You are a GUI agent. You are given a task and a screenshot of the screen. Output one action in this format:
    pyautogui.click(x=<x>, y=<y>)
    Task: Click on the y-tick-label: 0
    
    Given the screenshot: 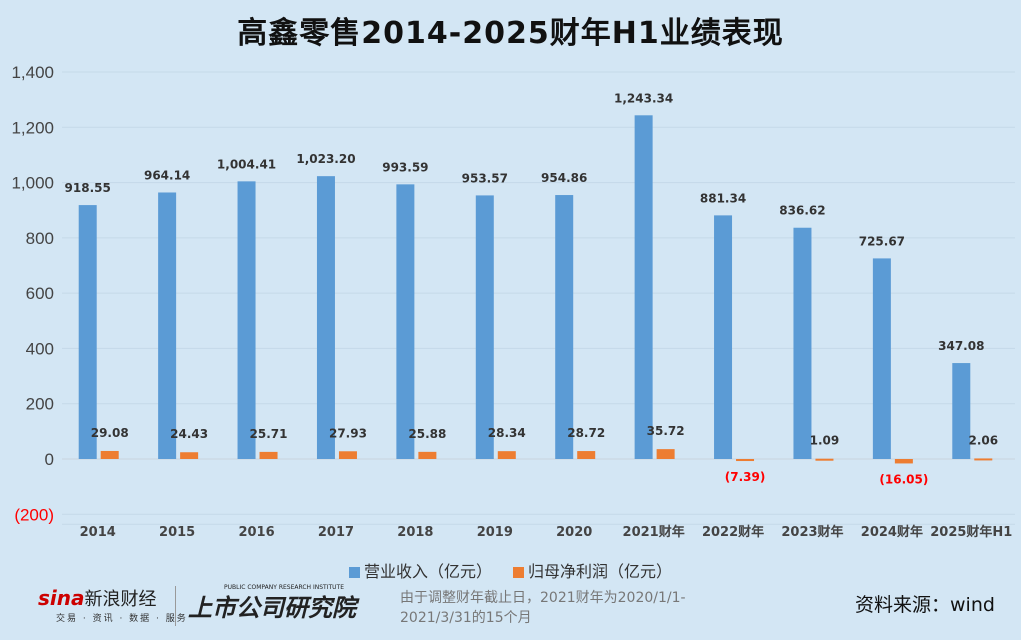 What is the action you would take?
    pyautogui.click(x=49, y=459)
    